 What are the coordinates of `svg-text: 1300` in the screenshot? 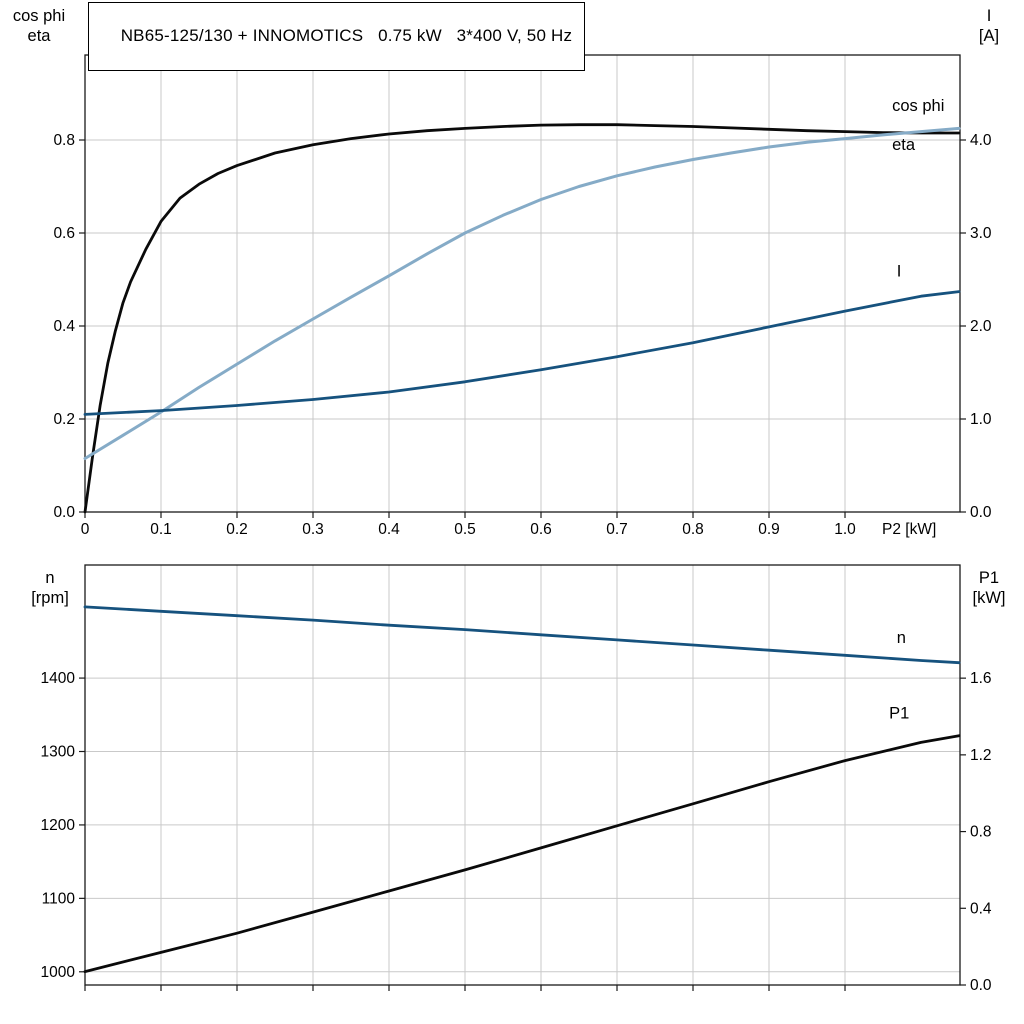 It's located at (58, 752).